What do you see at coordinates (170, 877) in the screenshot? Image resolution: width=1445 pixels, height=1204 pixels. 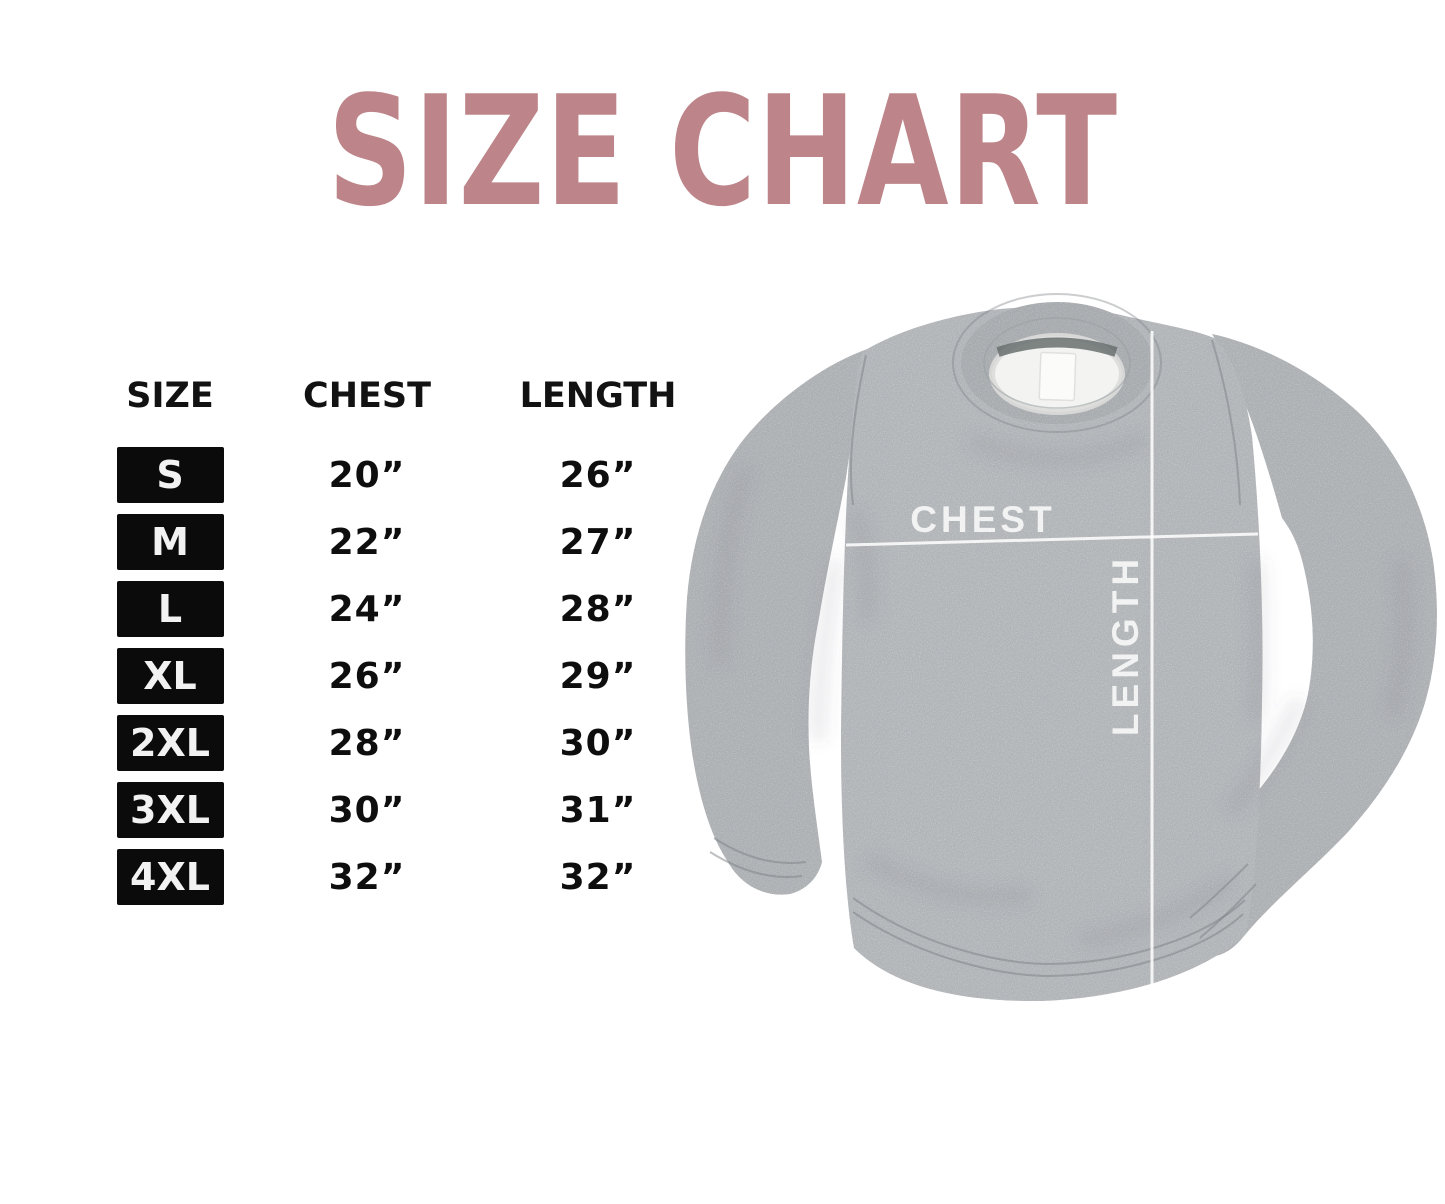 I see `size-badge: 4XL` at bounding box center [170, 877].